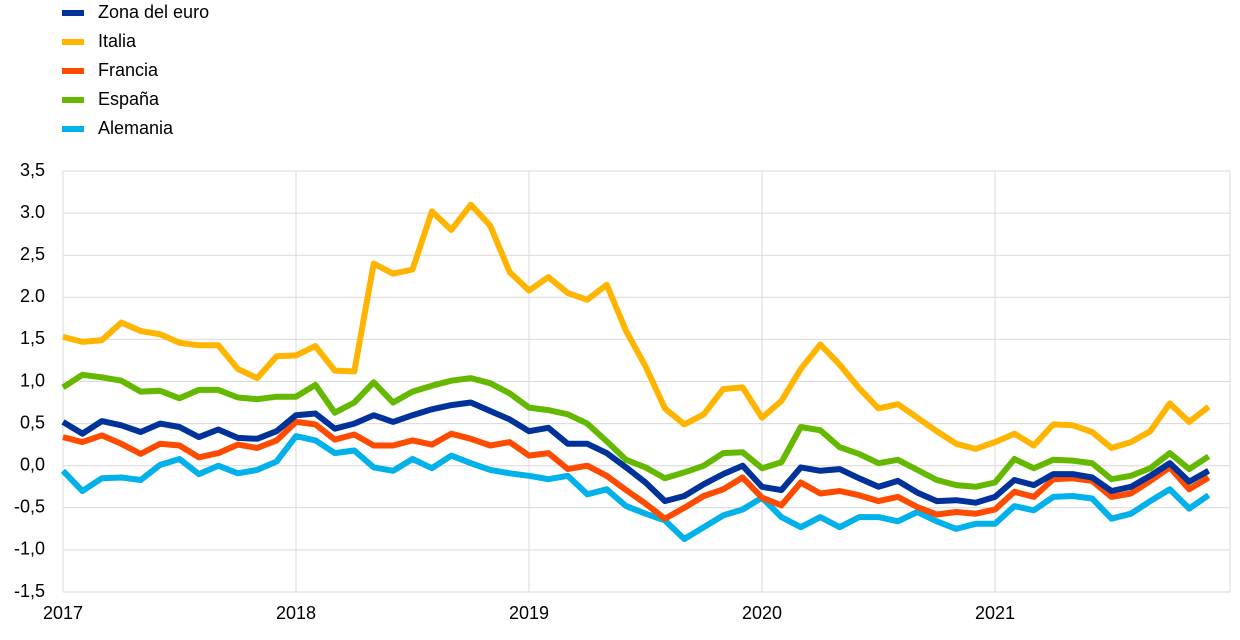 The image size is (1240, 640). What do you see at coordinates (117, 41) in the screenshot?
I see `legend-label: Italia` at bounding box center [117, 41].